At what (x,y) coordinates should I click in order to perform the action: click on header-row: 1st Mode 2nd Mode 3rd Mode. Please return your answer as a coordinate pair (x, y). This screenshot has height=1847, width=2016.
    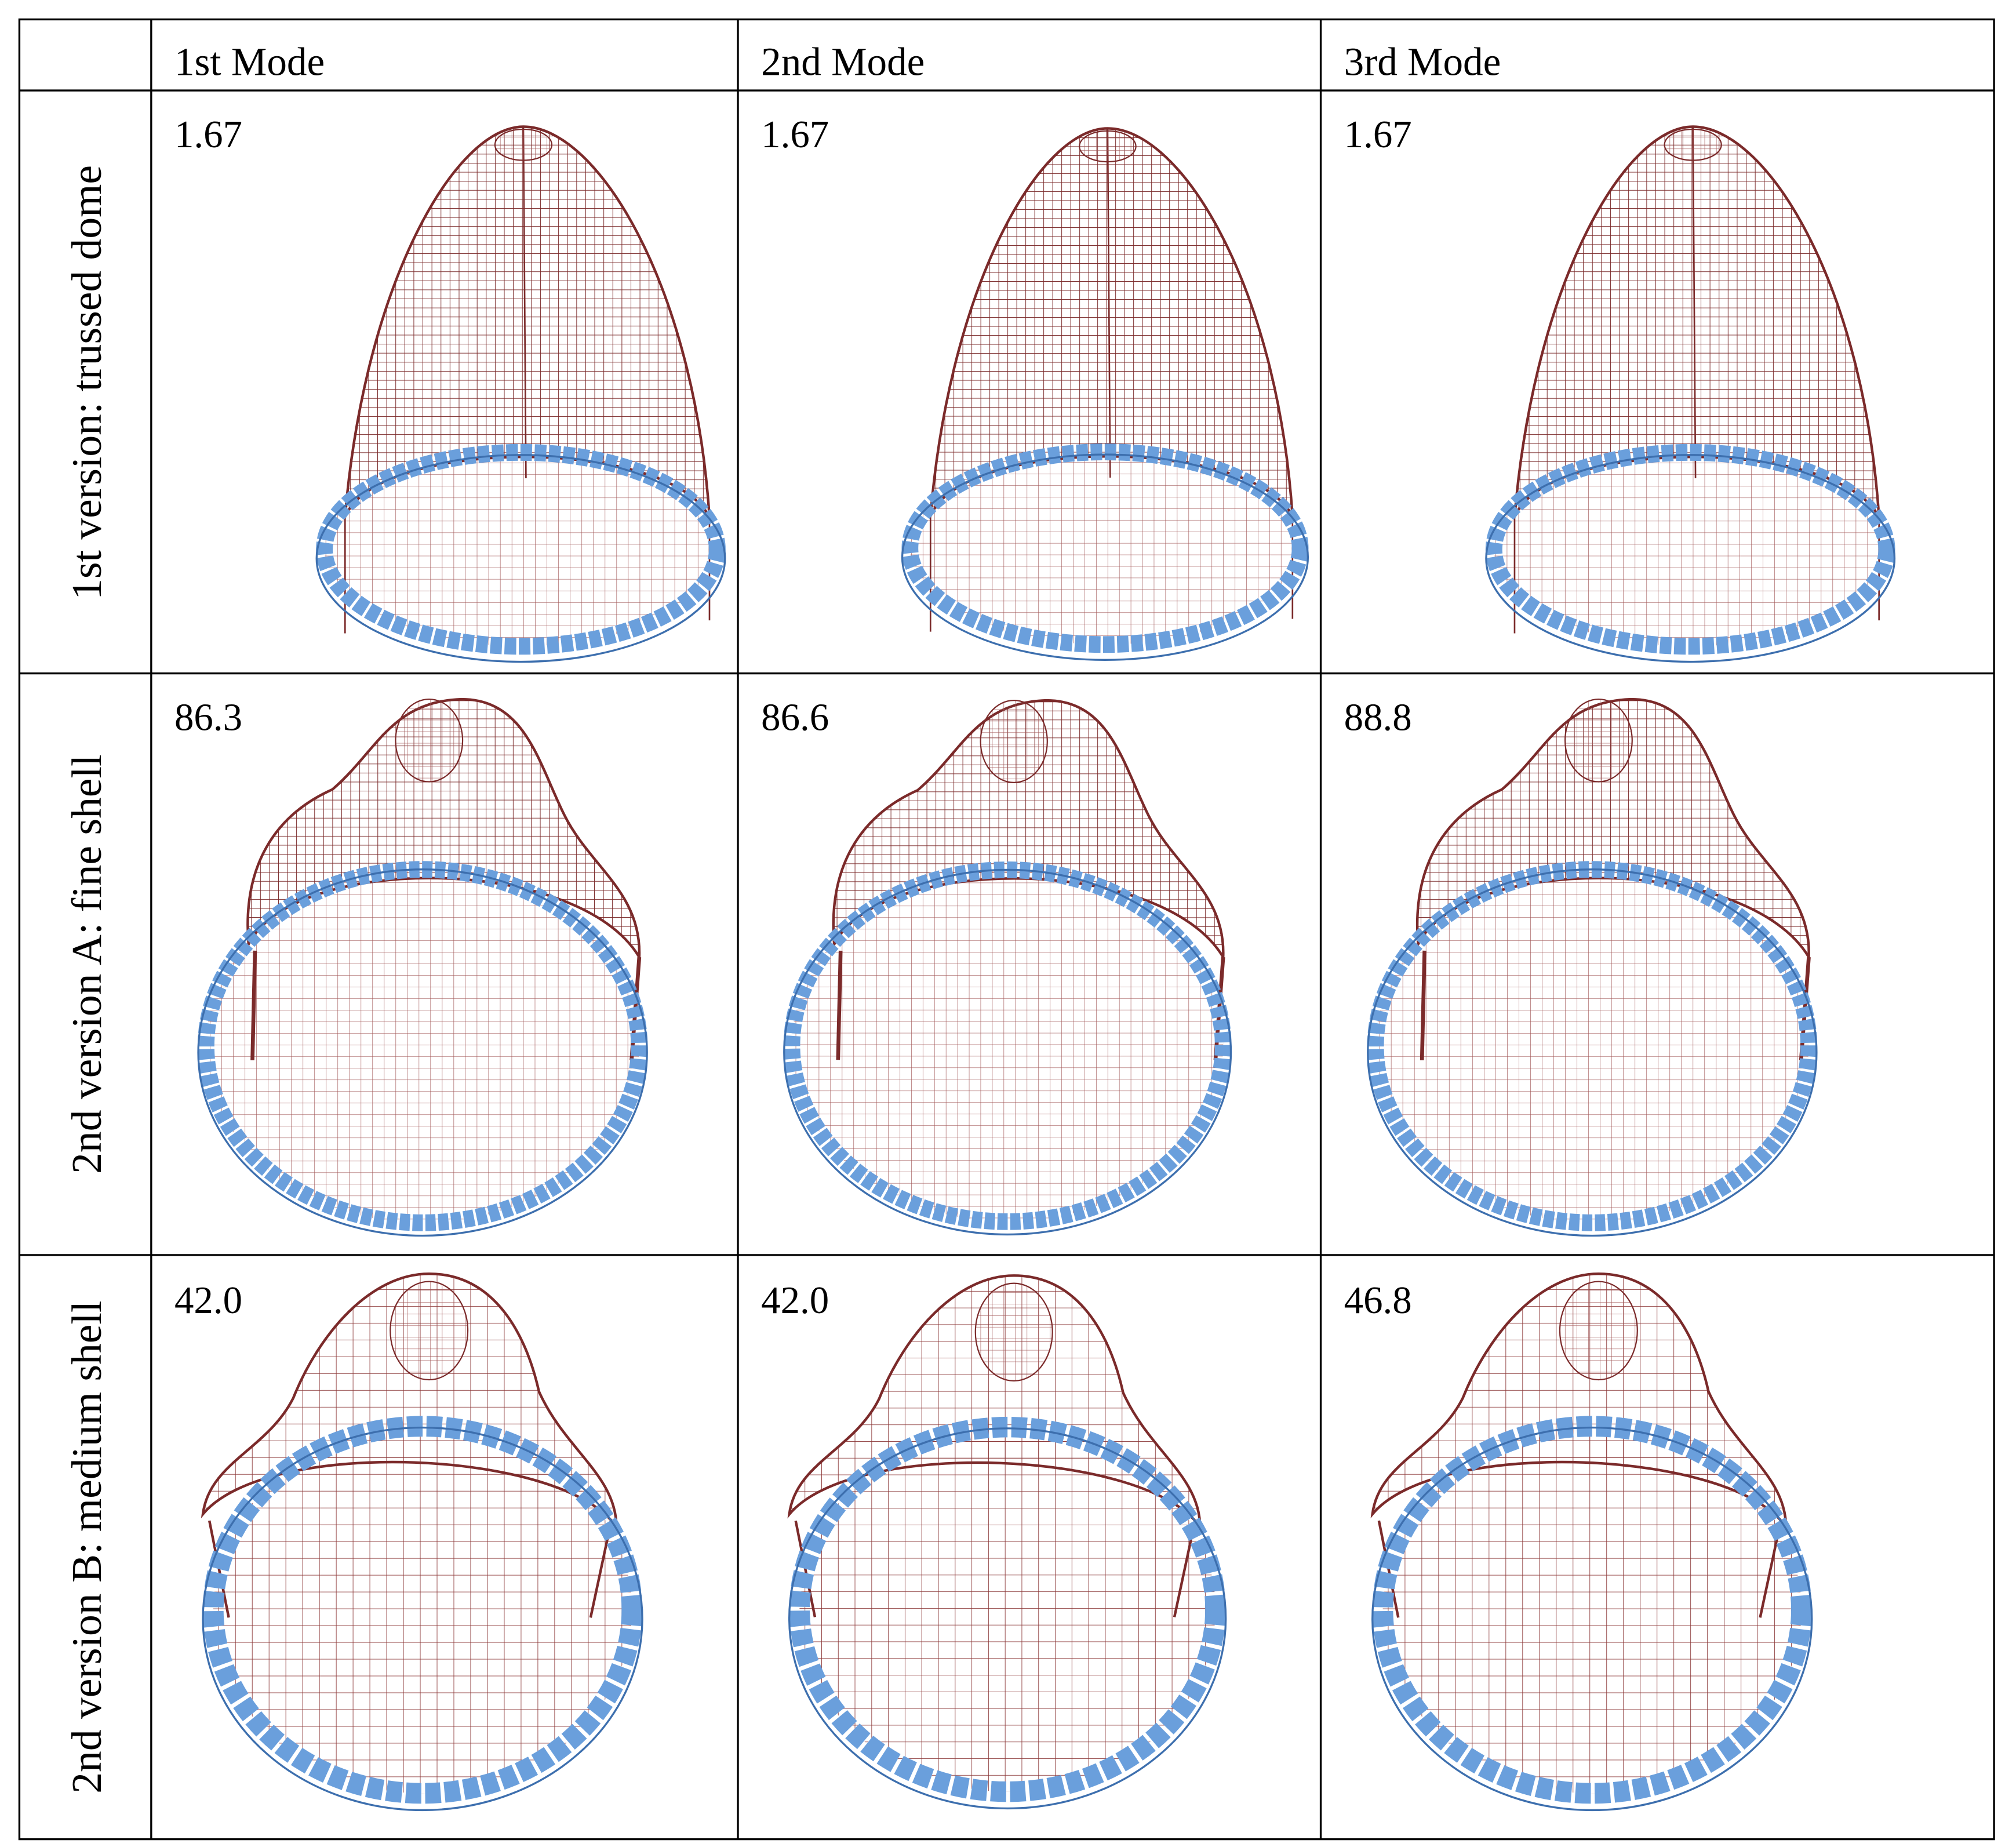
    Looking at the image, I should click on (838, 61).